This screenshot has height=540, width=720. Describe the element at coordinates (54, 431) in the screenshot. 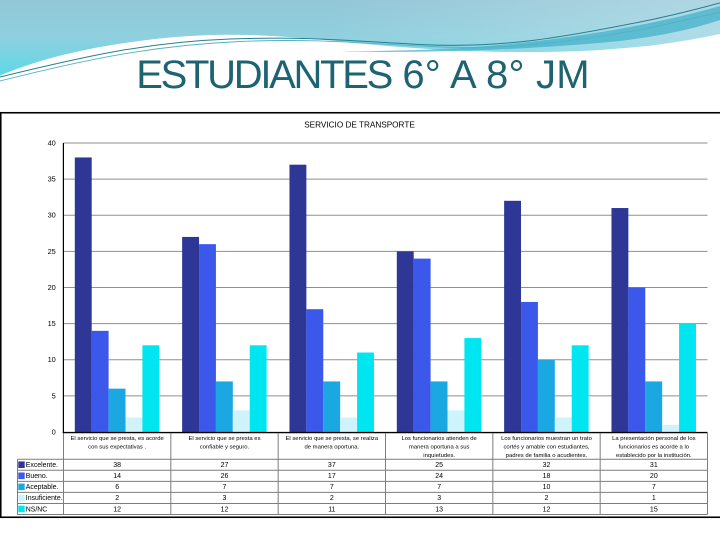

I see `svg-text: 0` at that location.